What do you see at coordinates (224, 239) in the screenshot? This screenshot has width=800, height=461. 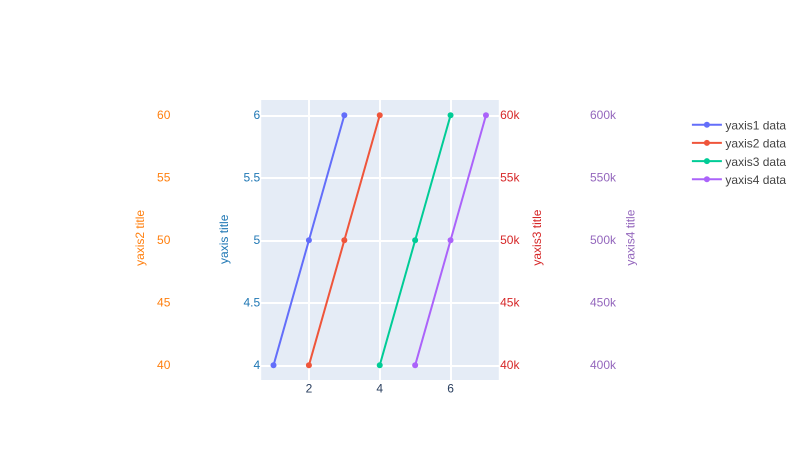 I see `svg-text: yaxis title` at bounding box center [224, 239].